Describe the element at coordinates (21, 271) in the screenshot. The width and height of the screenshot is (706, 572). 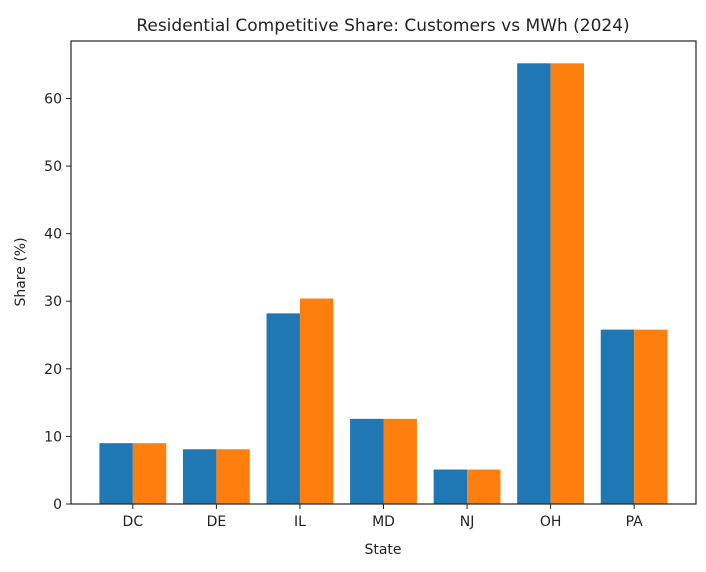
I see `y-axis-label: Share (%)` at that location.